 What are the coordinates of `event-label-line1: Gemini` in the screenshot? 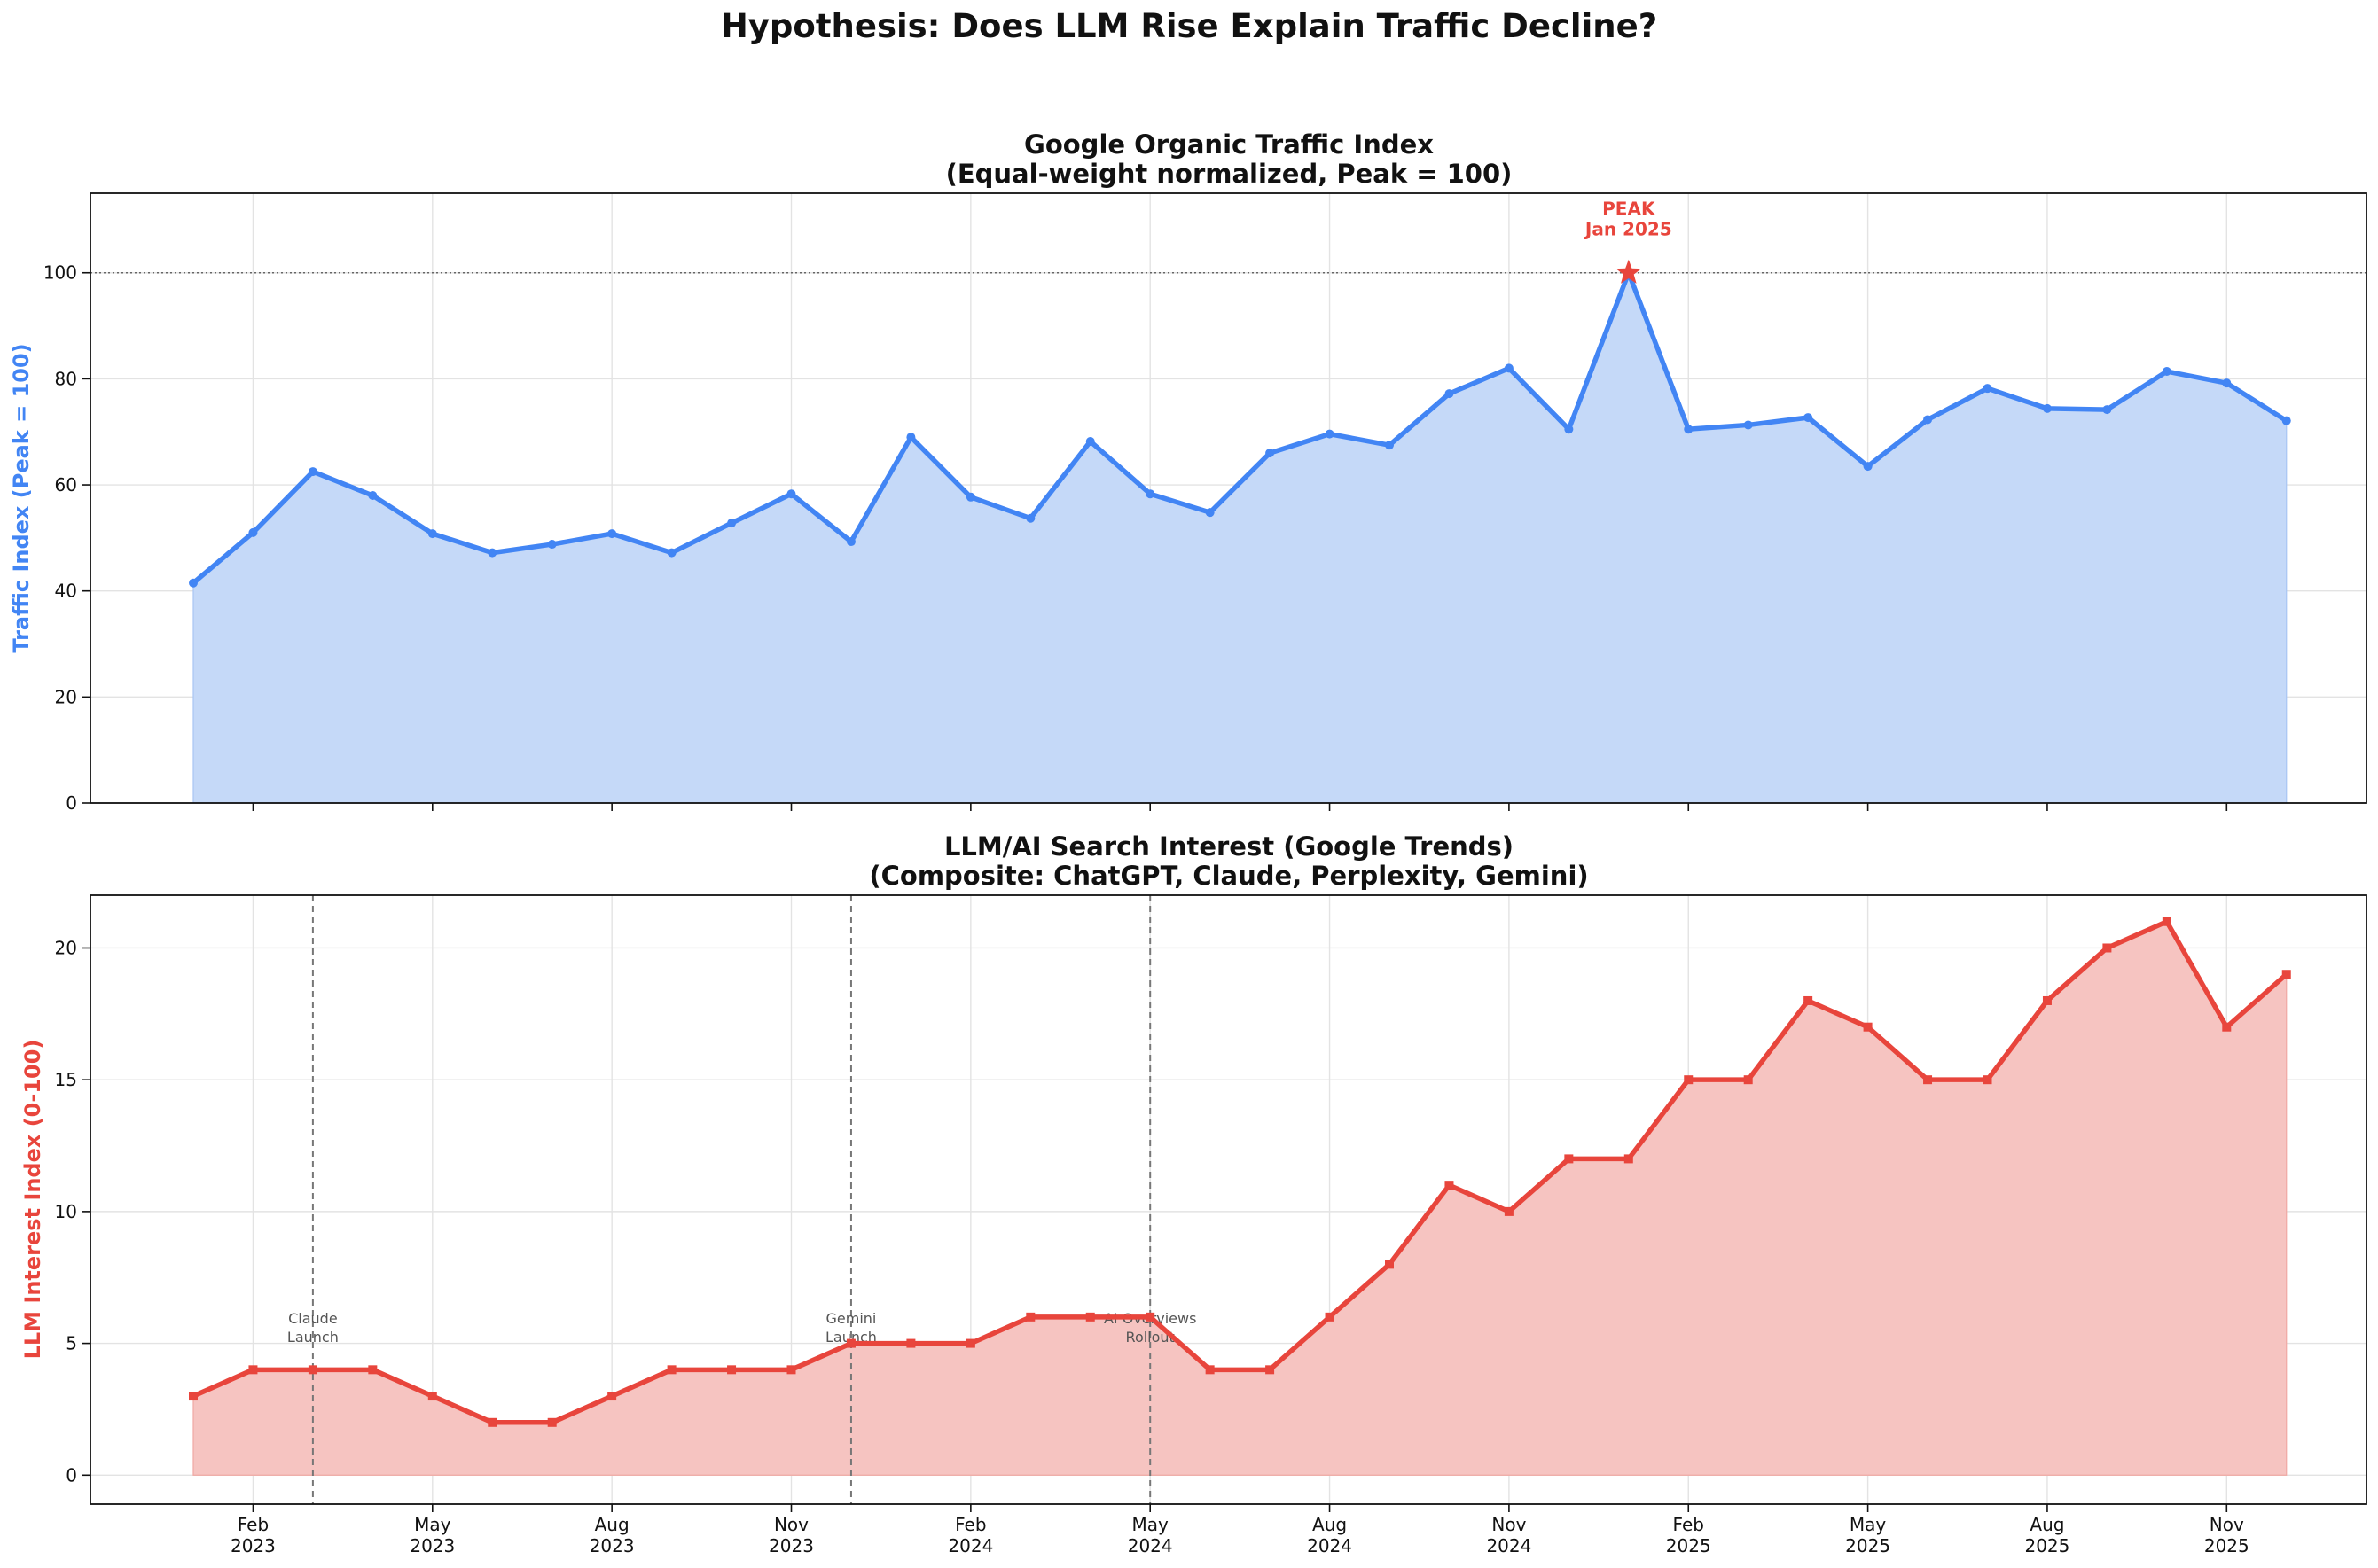 It's located at (851, 1318).